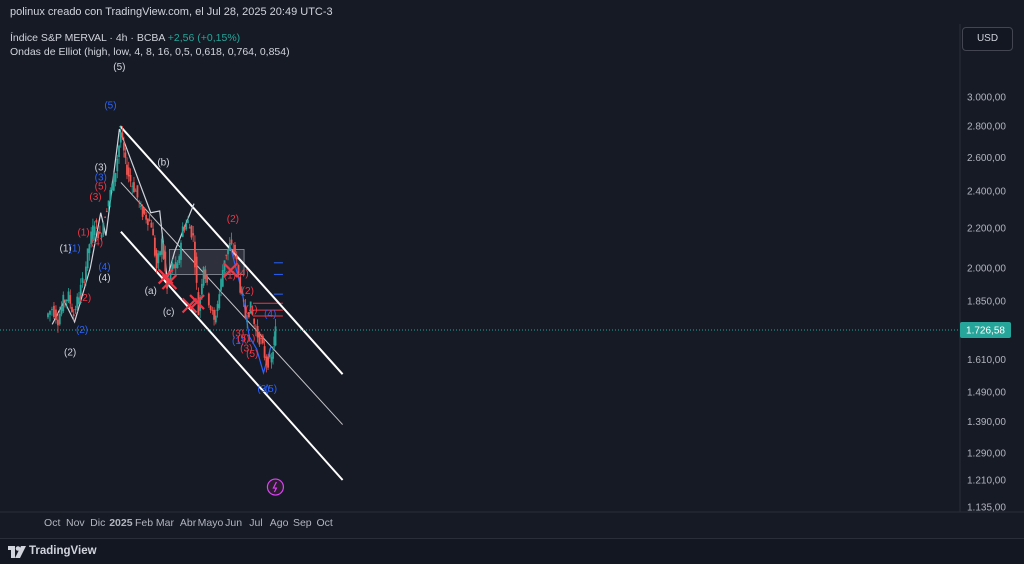 Image resolution: width=1024 pixels, height=564 pixels. Describe the element at coordinates (75, 523) in the screenshot. I see `x-tick-label: Nov` at that location.